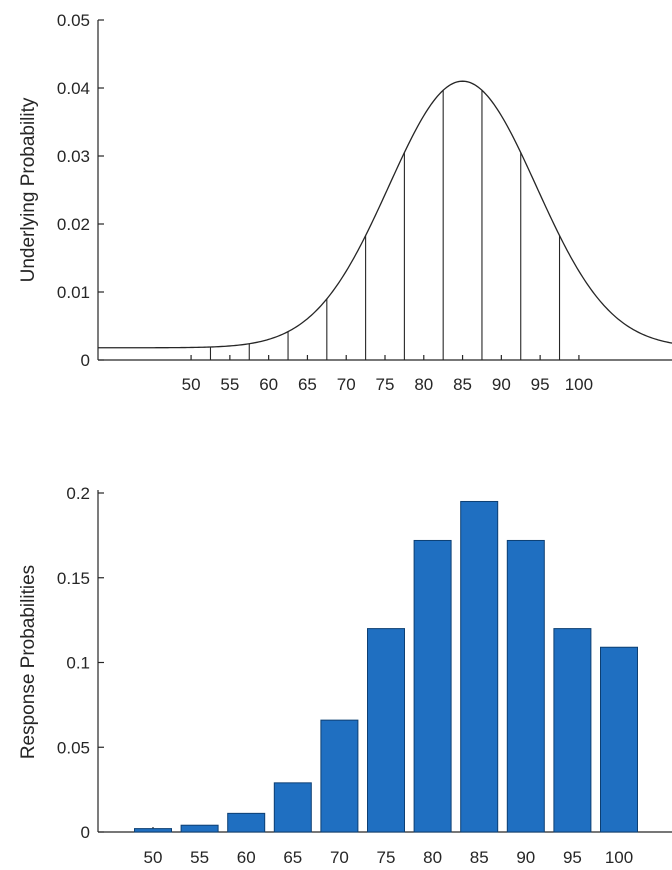 The width and height of the screenshot is (672, 870). I want to click on top-x-axis: 50 55 60 65 70 75 80 85 90 95 100, so click(385, 374).